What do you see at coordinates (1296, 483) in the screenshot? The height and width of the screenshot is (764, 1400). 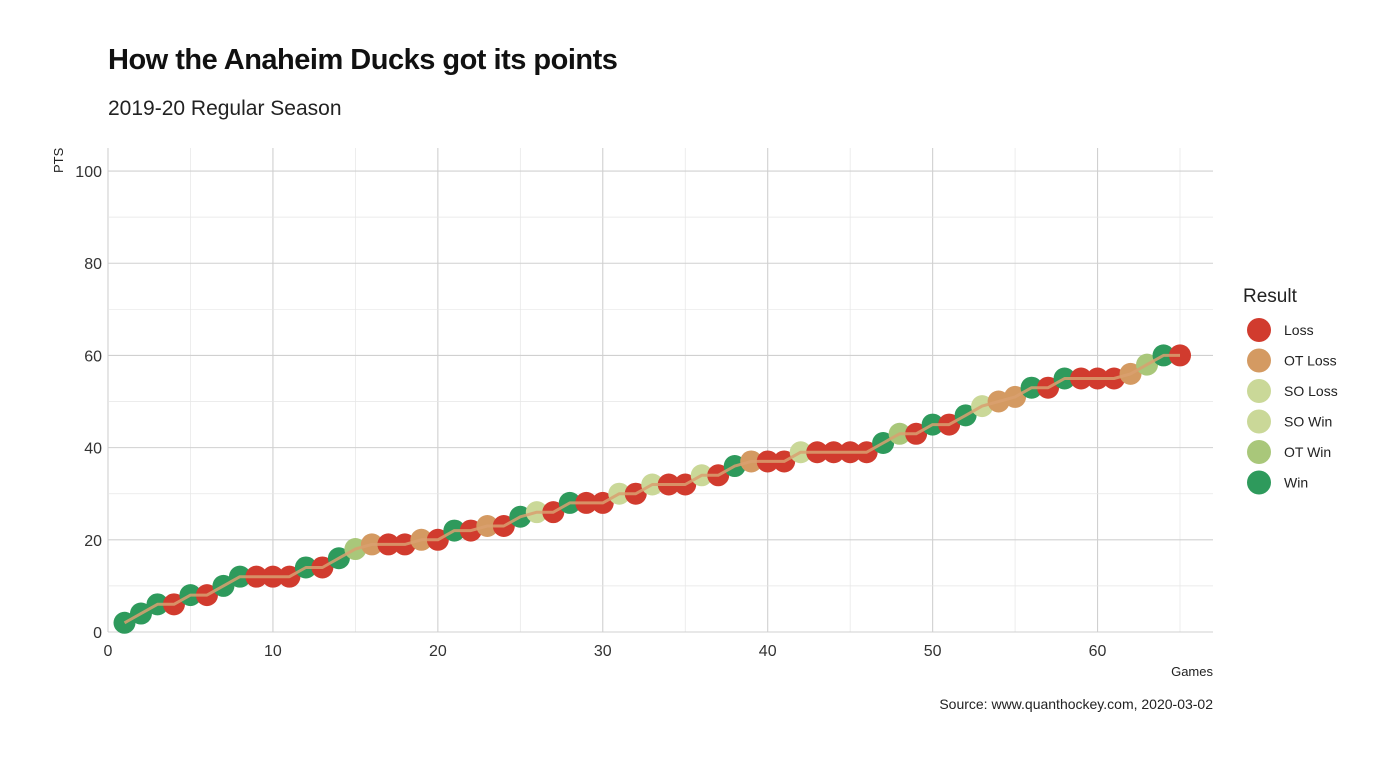 I see `legend-label: Win` at bounding box center [1296, 483].